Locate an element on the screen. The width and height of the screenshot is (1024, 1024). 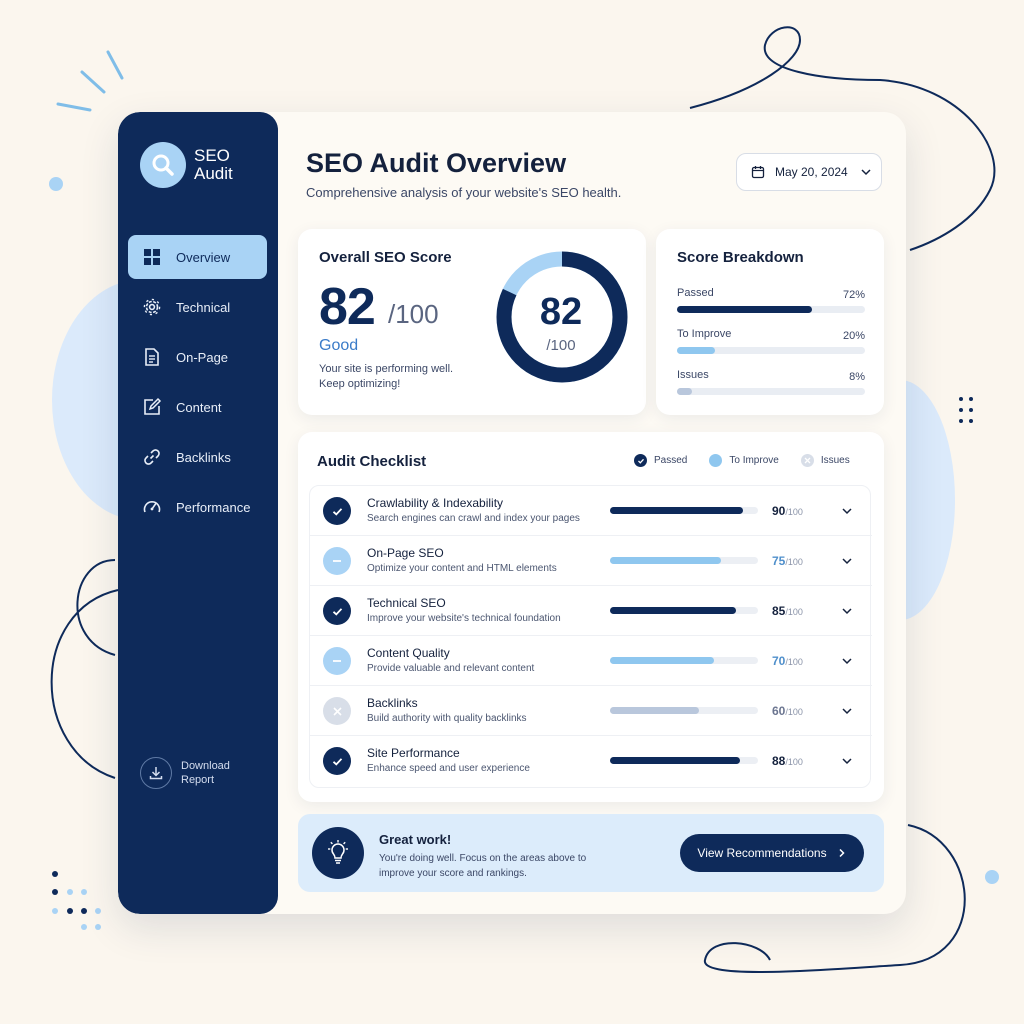
app-name: SEO Audit is located at coordinates (213, 165).